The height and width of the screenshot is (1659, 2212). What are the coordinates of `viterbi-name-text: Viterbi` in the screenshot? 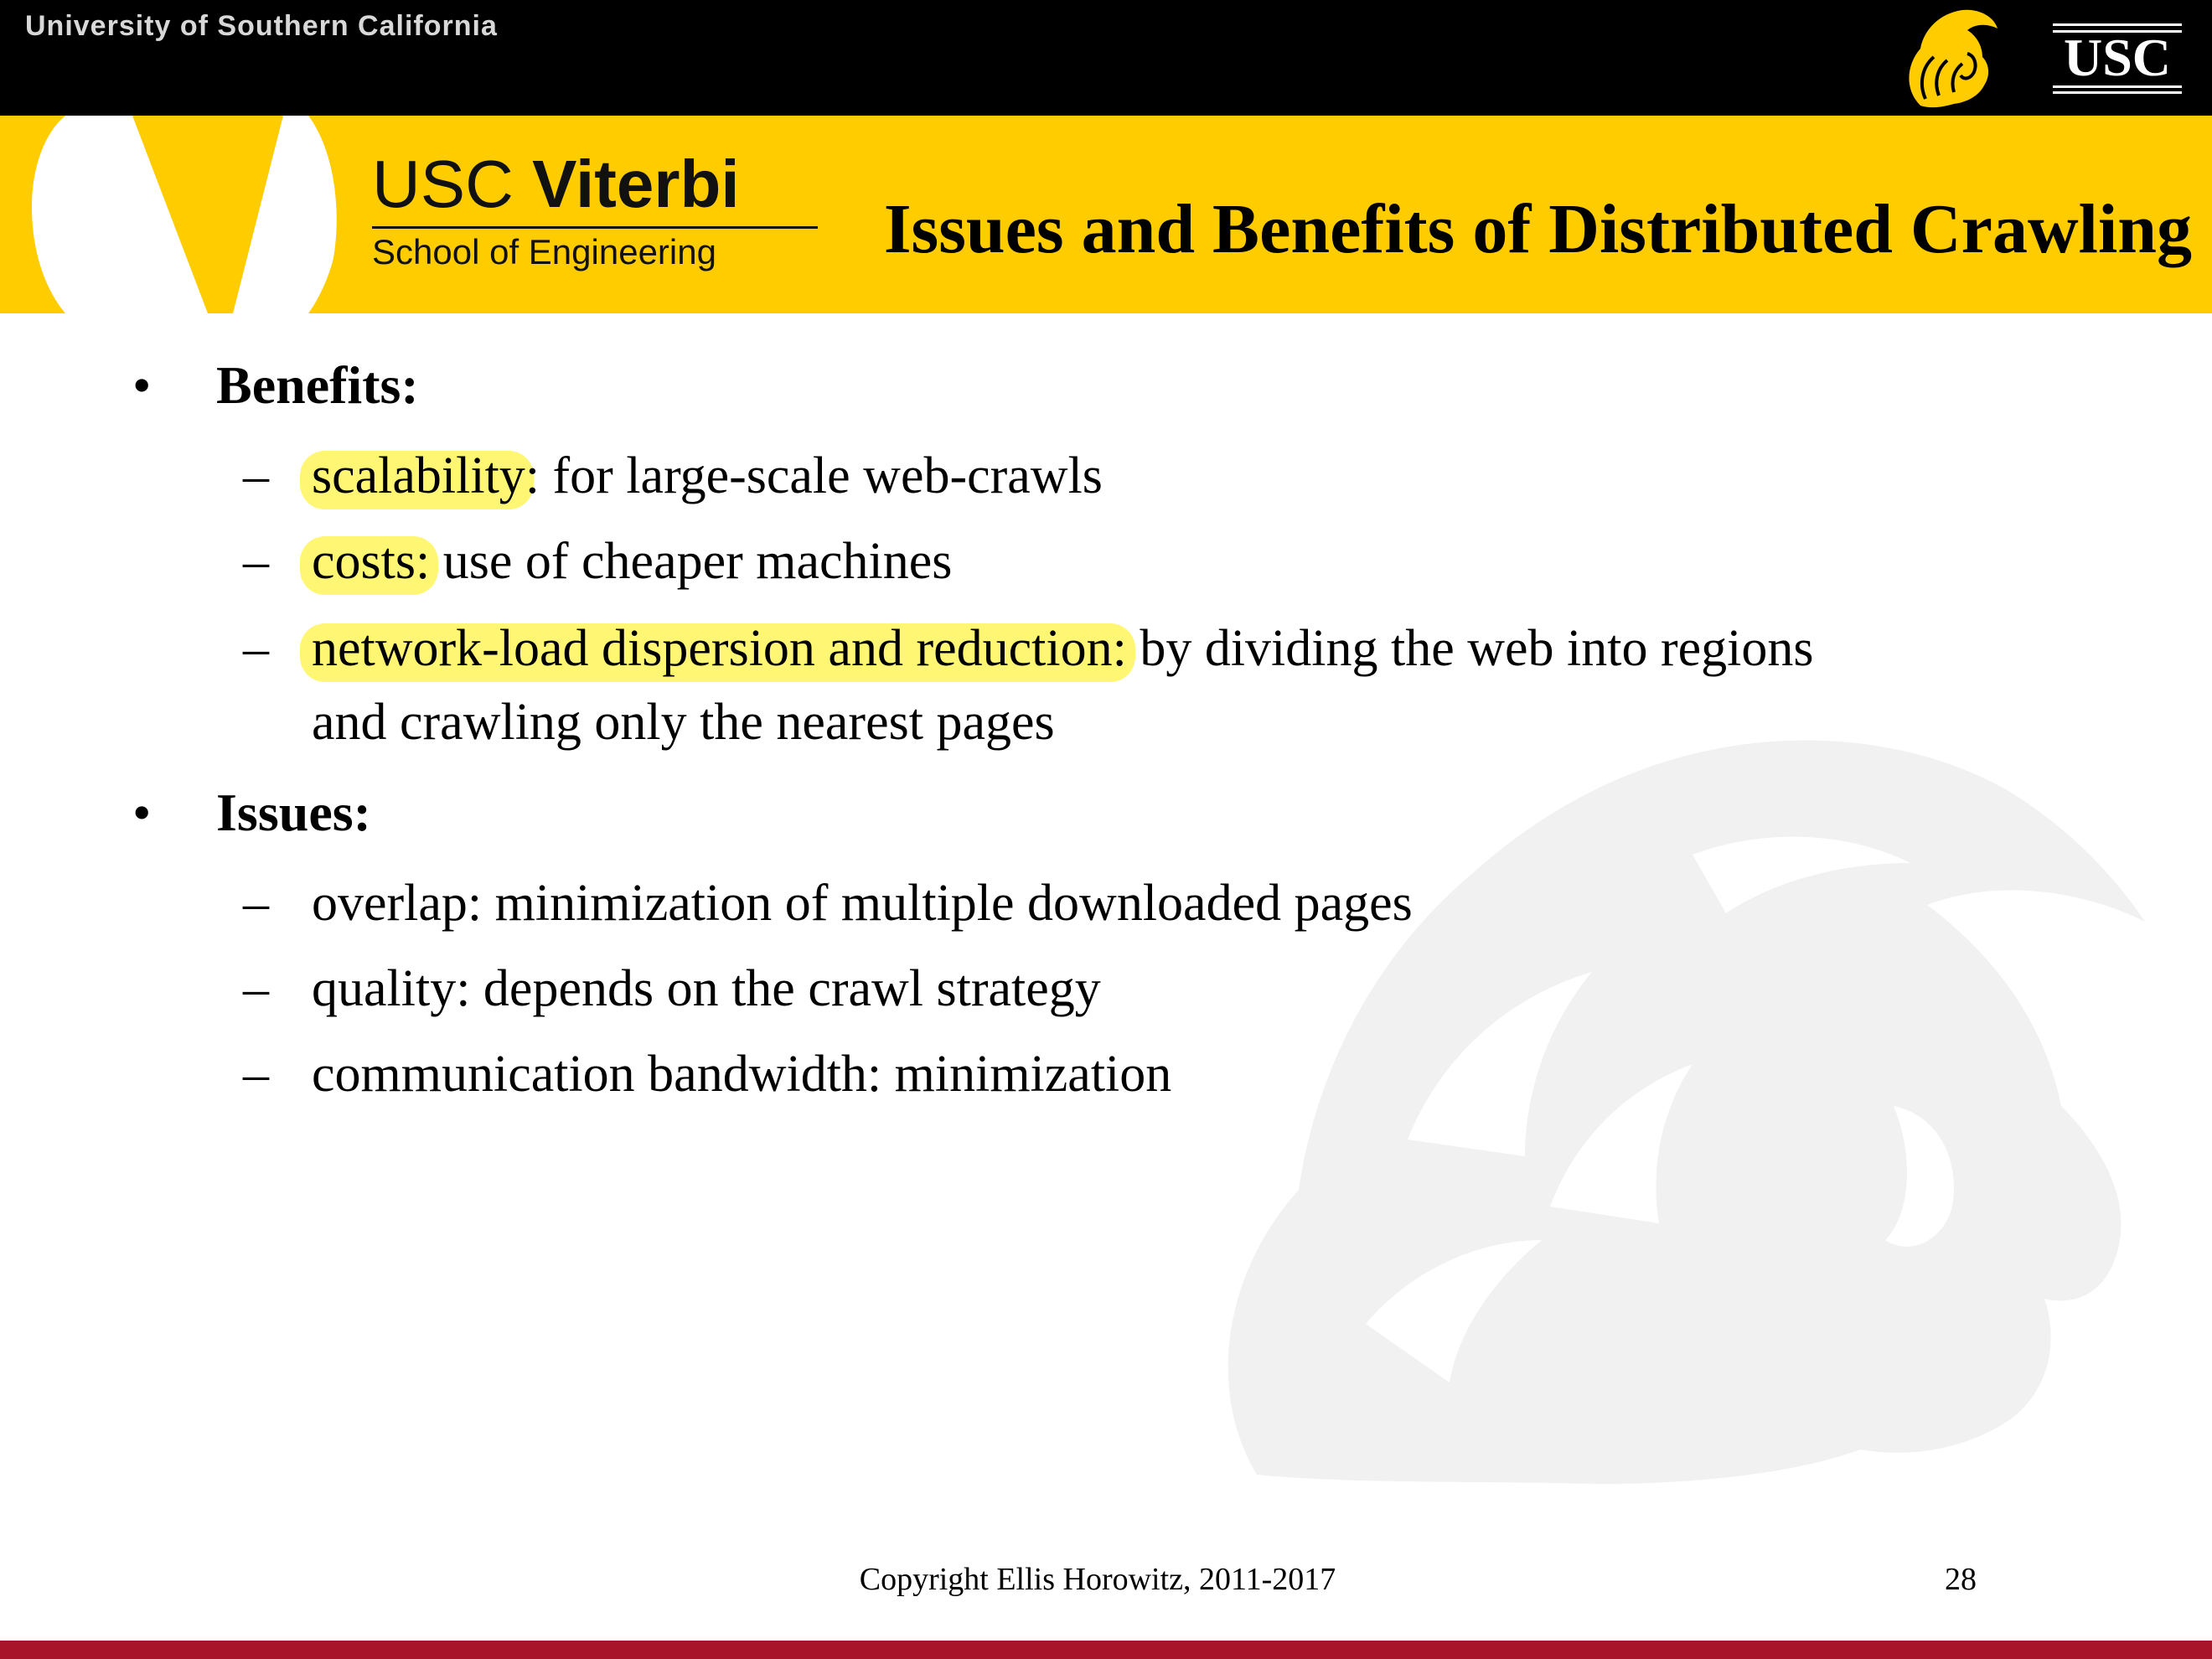 It's located at (636, 184).